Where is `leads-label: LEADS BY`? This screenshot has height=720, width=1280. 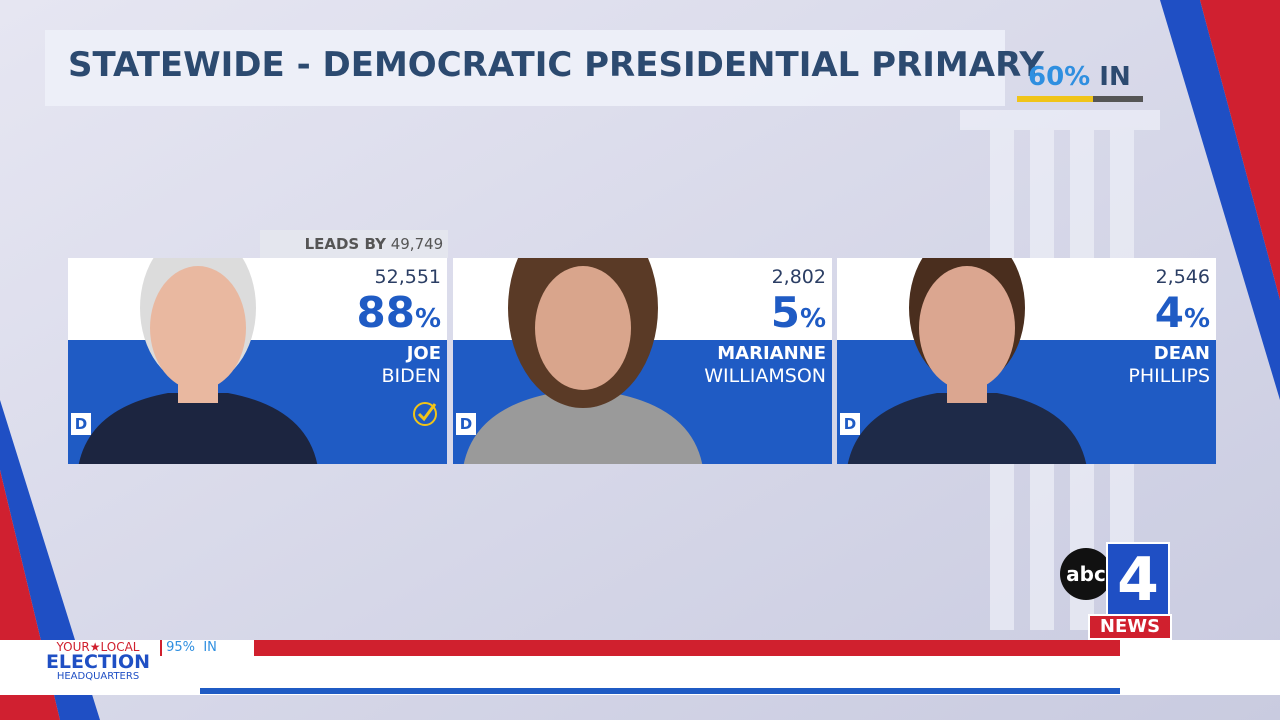 leads-label: LEADS BY is located at coordinates (345, 244).